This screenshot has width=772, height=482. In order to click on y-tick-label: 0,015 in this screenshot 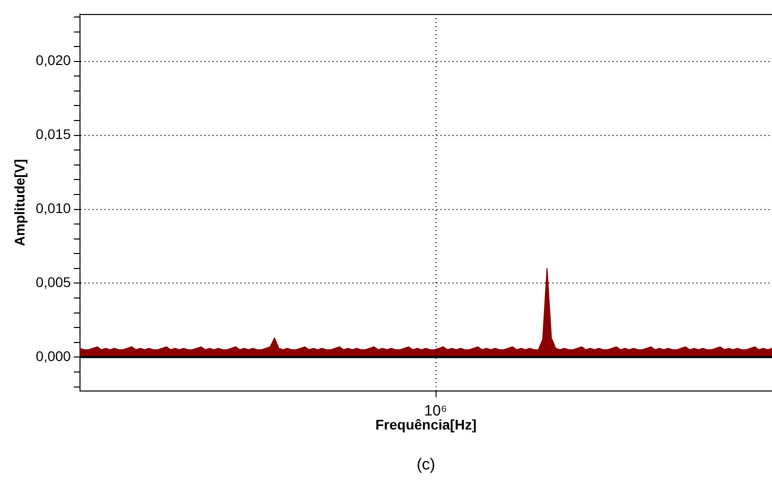, I will do `click(54, 134)`.